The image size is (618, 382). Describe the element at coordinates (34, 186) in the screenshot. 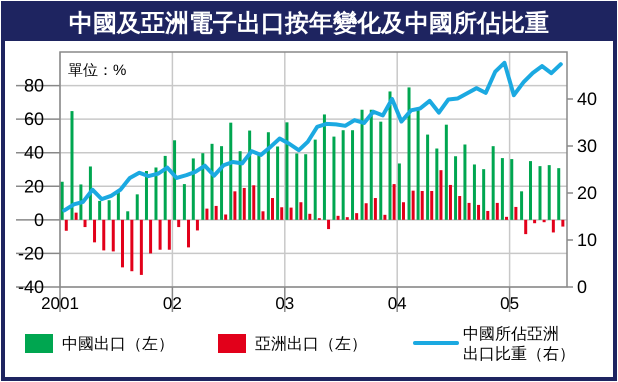

I see `y-tick-label: 20` at that location.